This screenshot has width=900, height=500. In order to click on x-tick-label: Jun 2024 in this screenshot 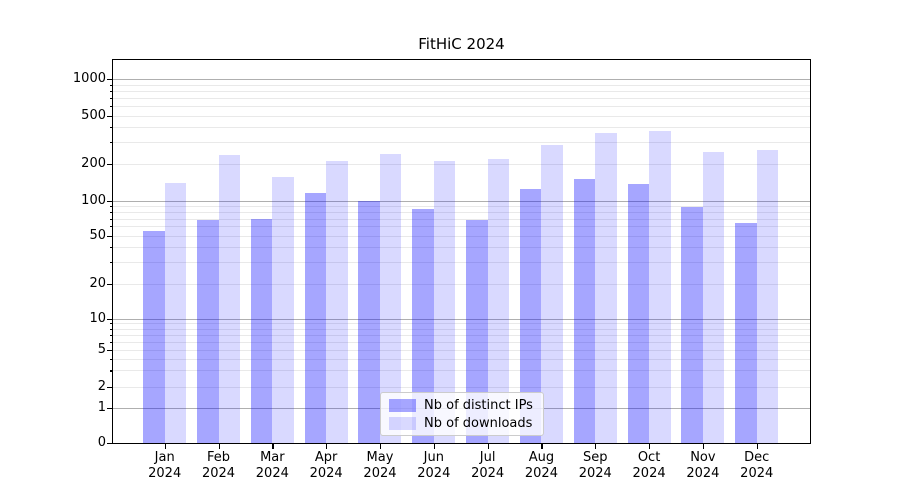, I will do `click(433, 466)`.